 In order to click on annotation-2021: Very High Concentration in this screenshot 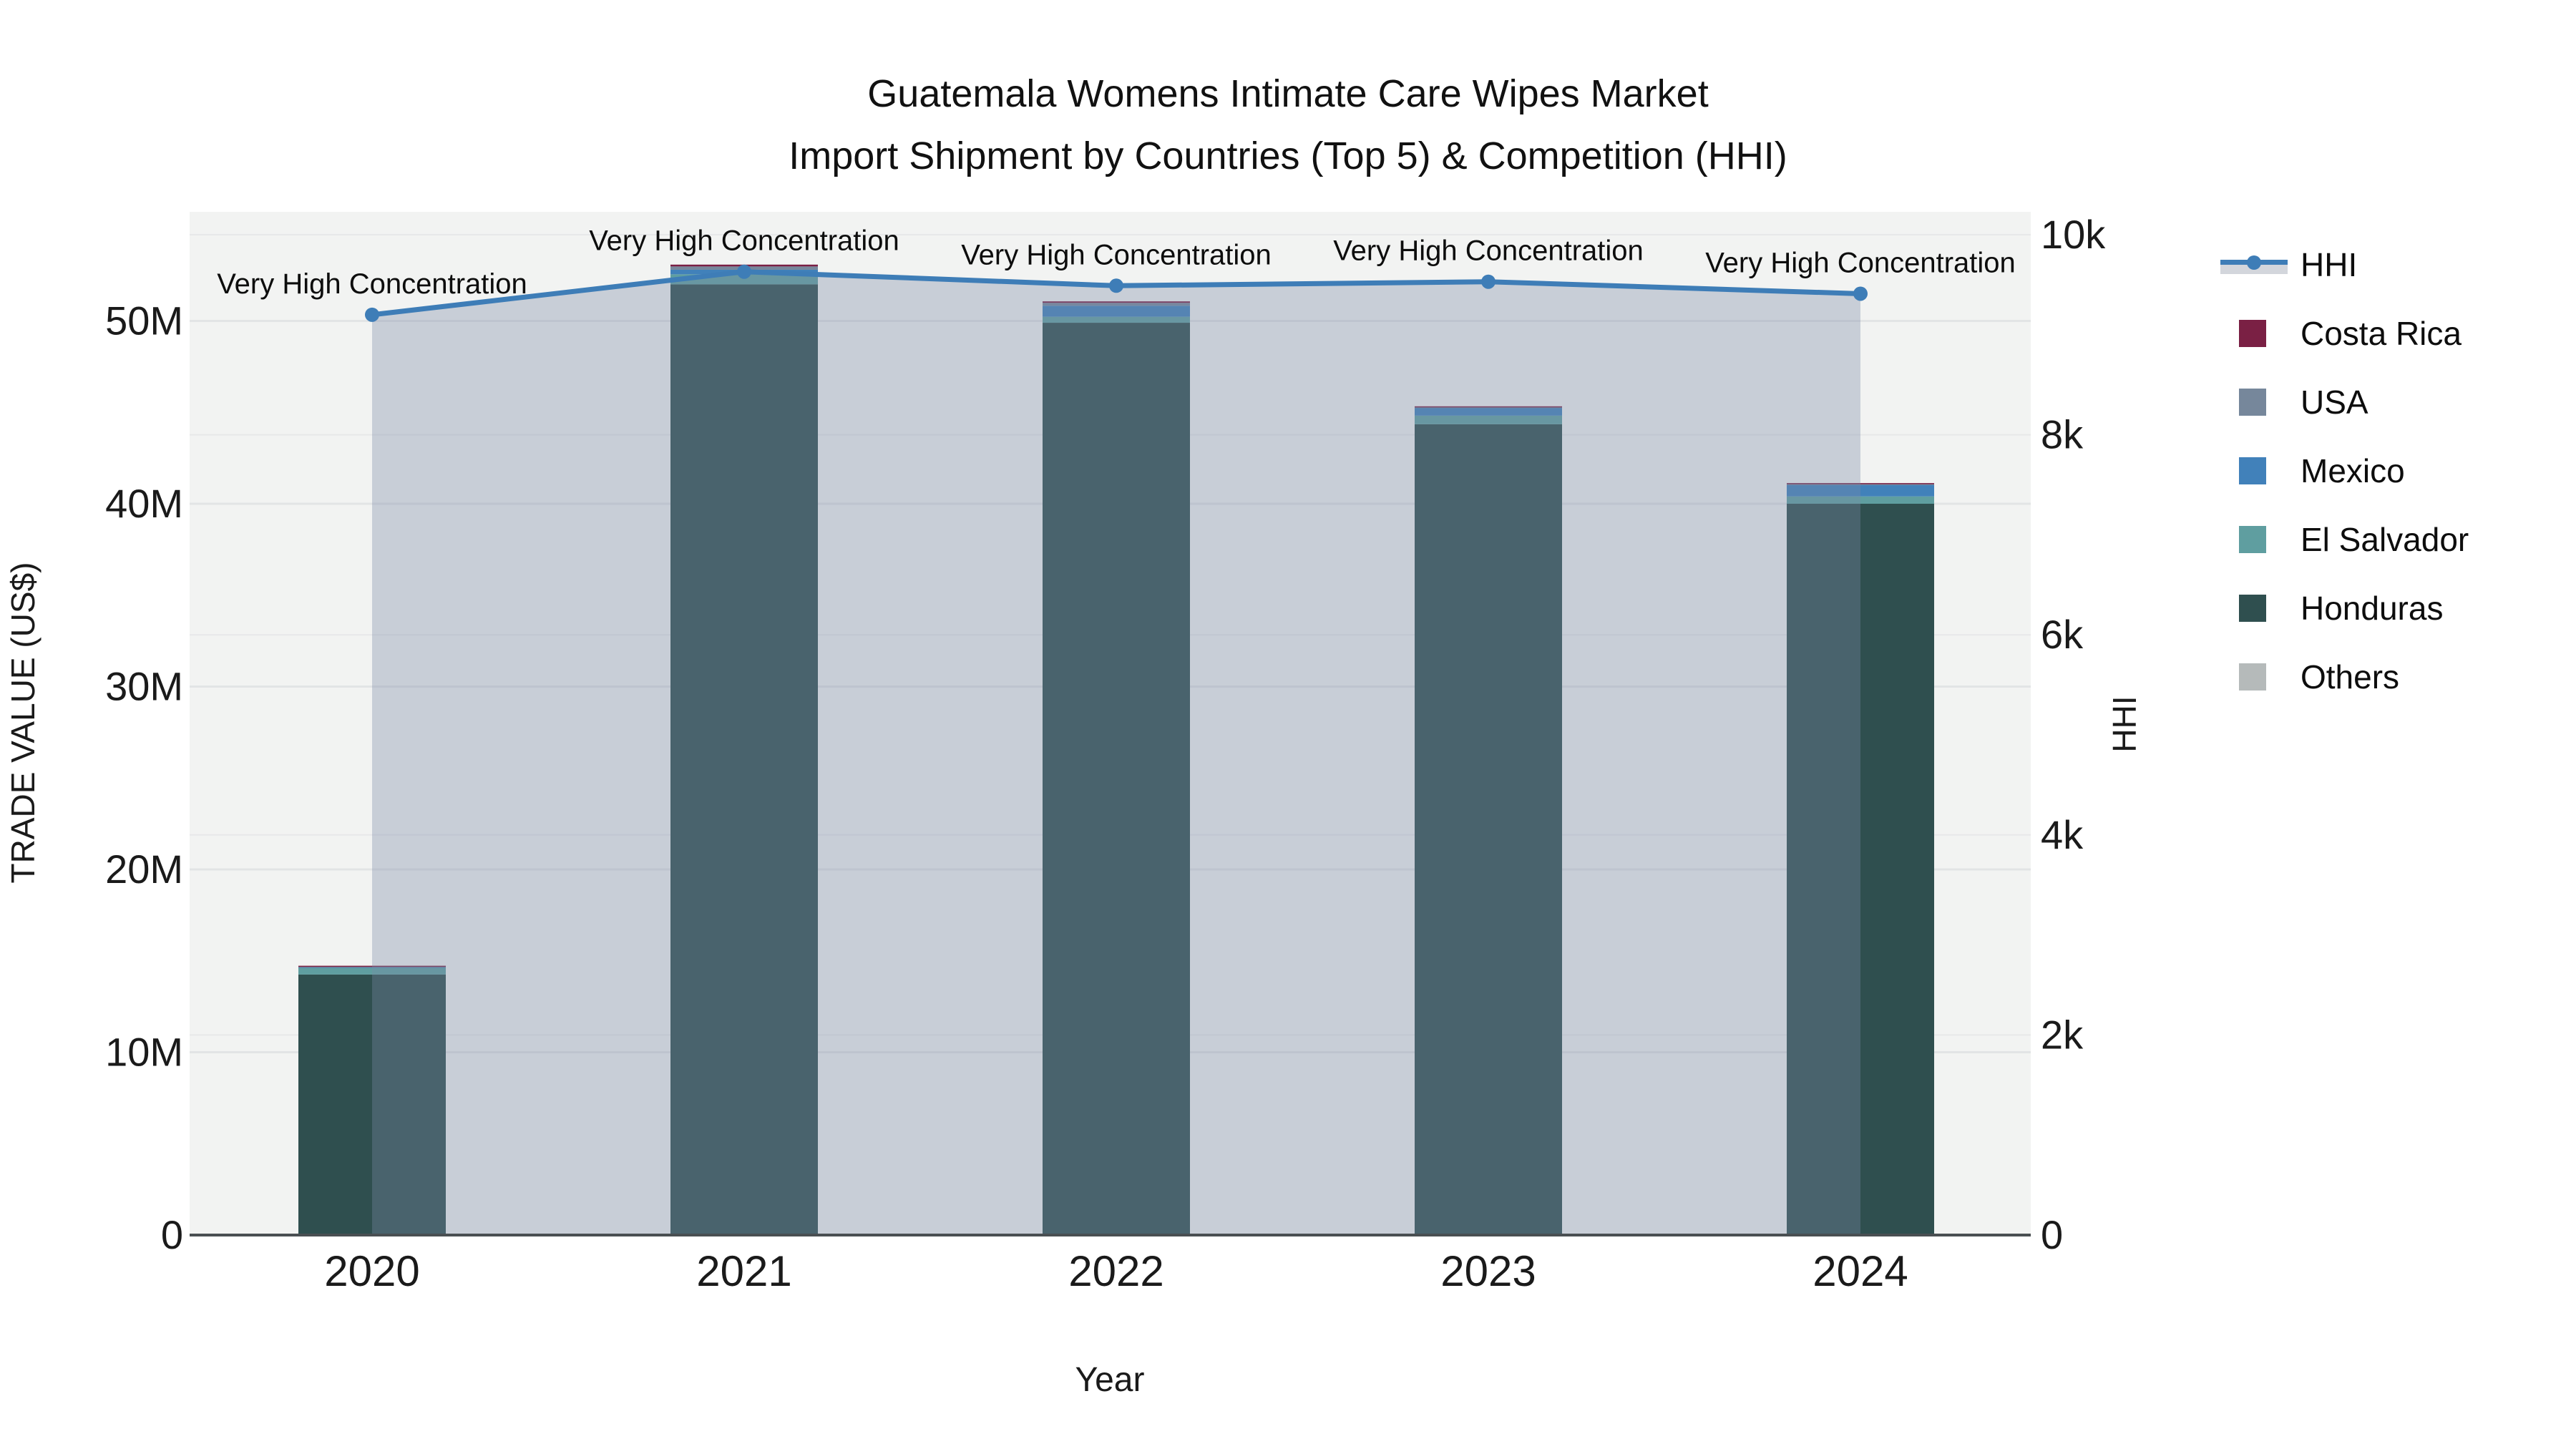, I will do `click(744, 241)`.